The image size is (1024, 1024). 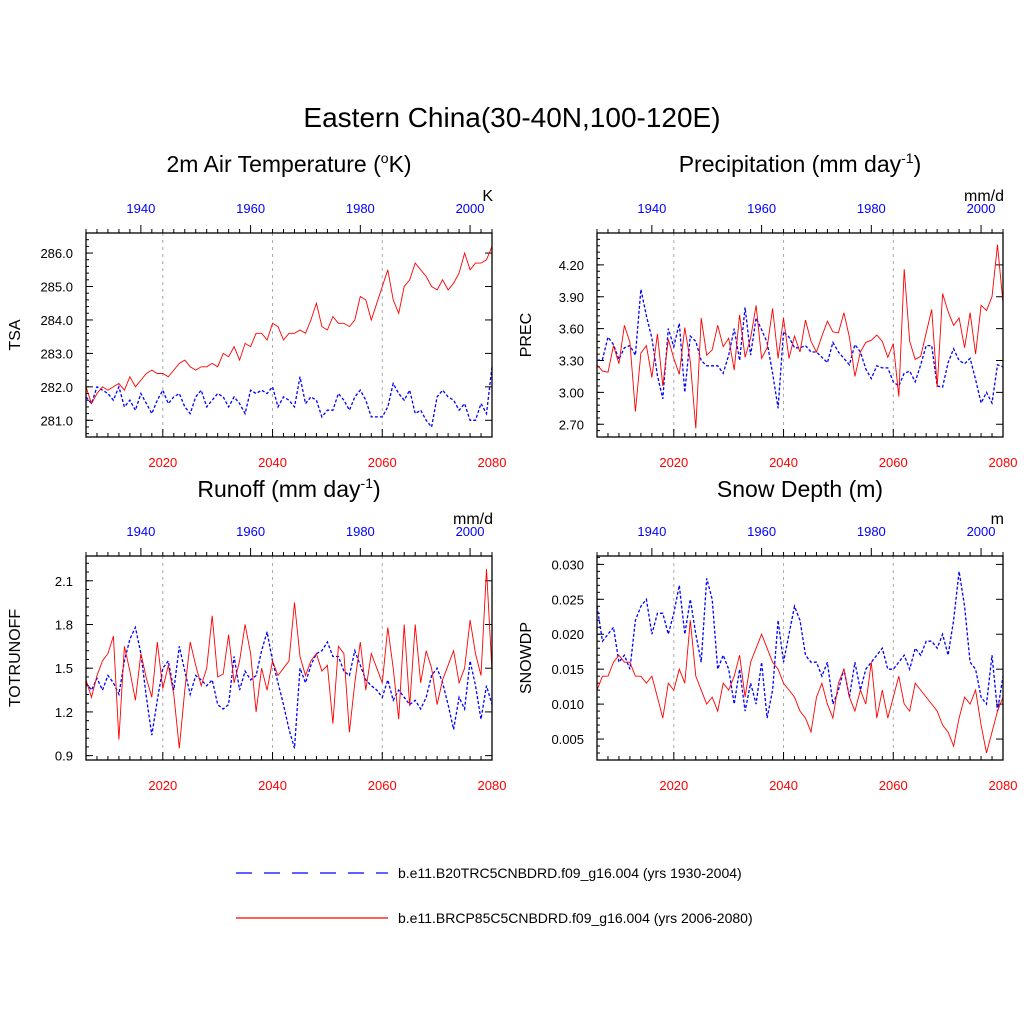 I want to click on plot-frame-runoff, so click(x=289, y=658).